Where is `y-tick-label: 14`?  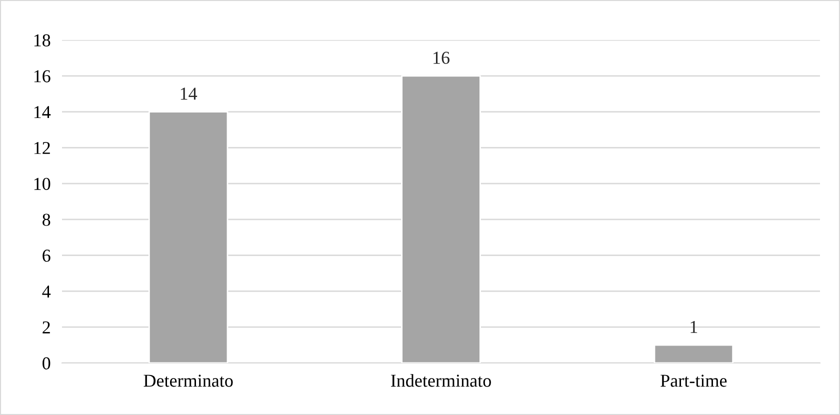
y-tick-label: 14 is located at coordinates (42, 112).